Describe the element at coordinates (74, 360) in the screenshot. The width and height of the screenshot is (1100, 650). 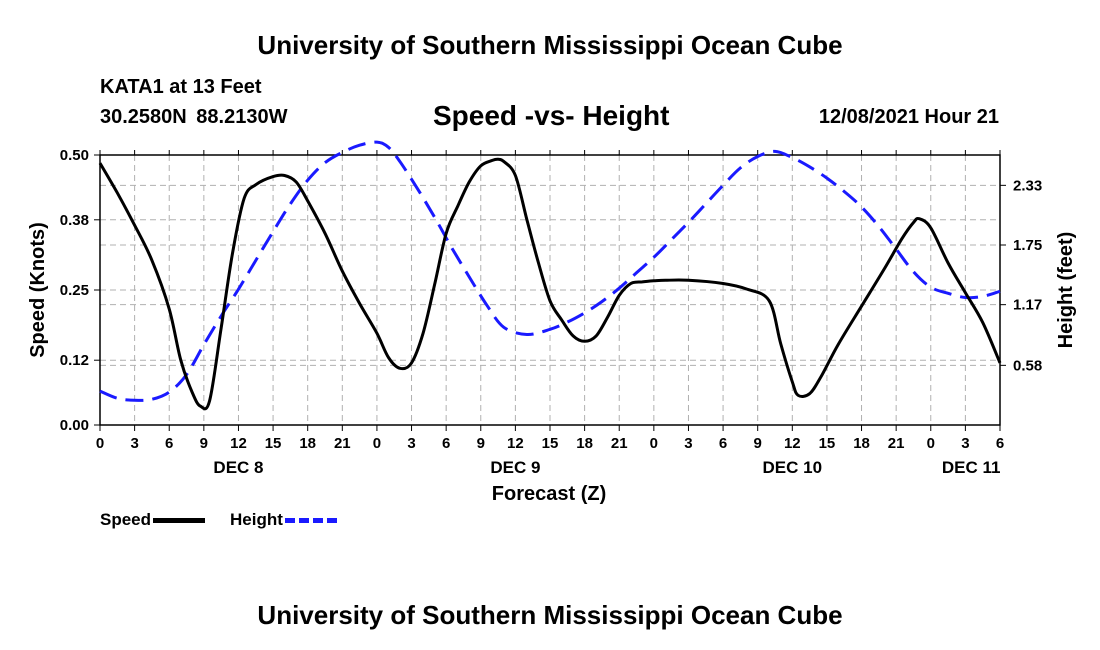
I see `y-tick-label: 0.12` at that location.